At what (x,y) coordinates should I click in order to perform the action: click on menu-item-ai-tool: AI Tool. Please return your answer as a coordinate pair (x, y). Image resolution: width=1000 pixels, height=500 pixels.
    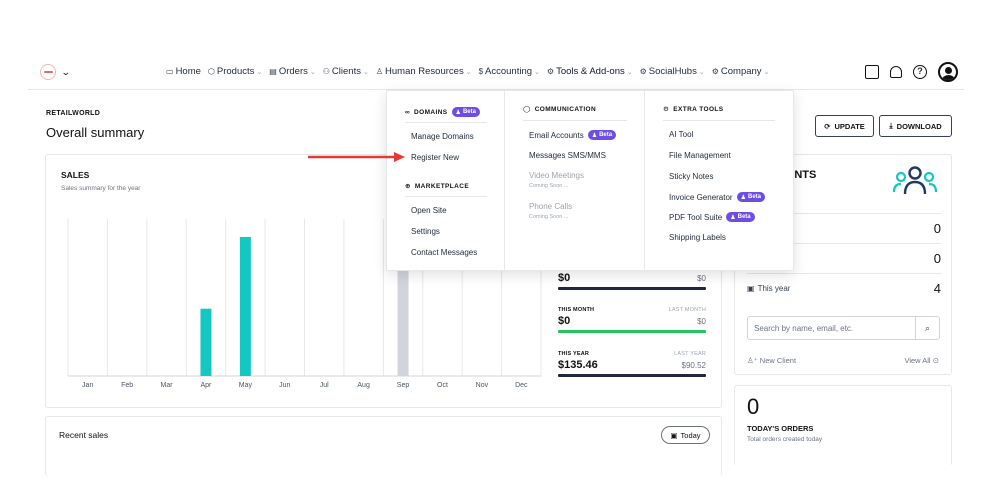
    Looking at the image, I should click on (681, 134).